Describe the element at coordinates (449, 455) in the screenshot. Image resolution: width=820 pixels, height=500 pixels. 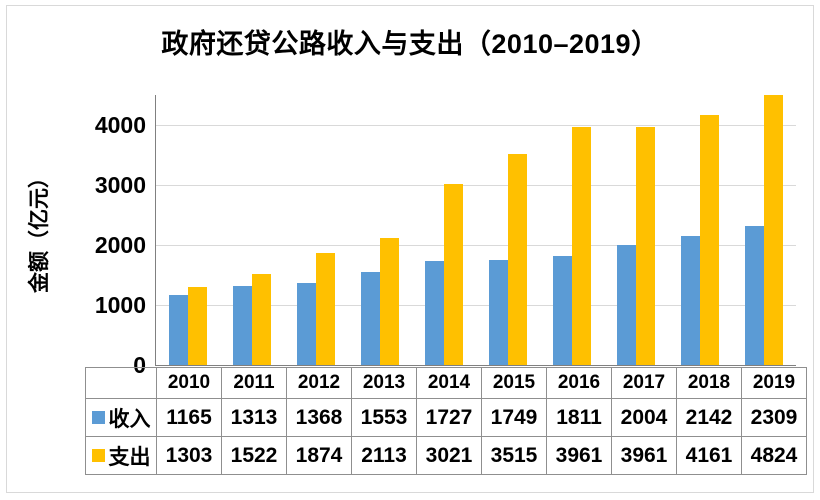
I see `value-支出-2014: 3021` at that location.